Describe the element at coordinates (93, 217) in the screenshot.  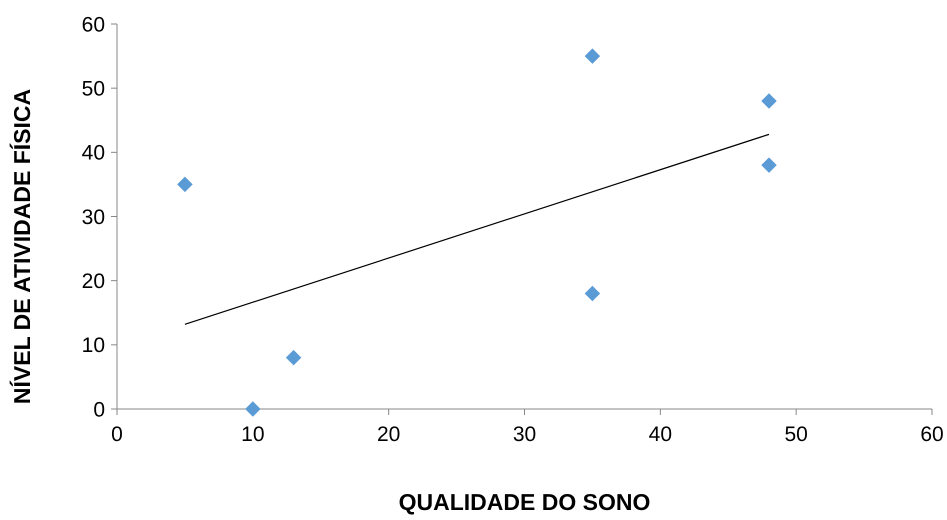
I see `y-tick-label: 30` at that location.